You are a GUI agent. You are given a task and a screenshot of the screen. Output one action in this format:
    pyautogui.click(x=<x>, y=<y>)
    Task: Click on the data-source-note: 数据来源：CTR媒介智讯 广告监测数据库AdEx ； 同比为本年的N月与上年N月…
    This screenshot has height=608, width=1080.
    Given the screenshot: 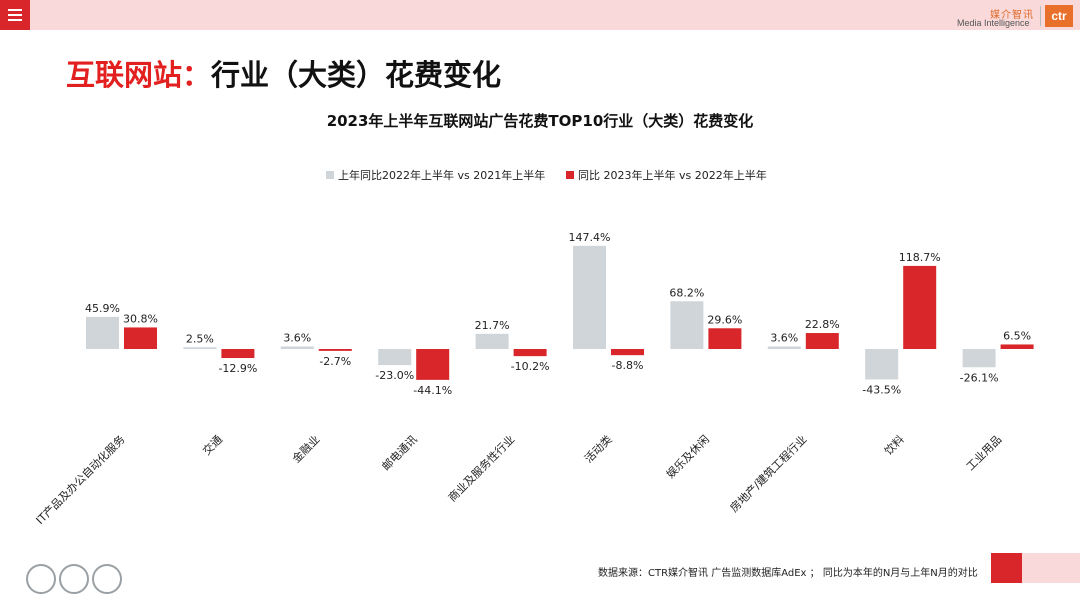 What is the action you would take?
    pyautogui.click(x=788, y=573)
    